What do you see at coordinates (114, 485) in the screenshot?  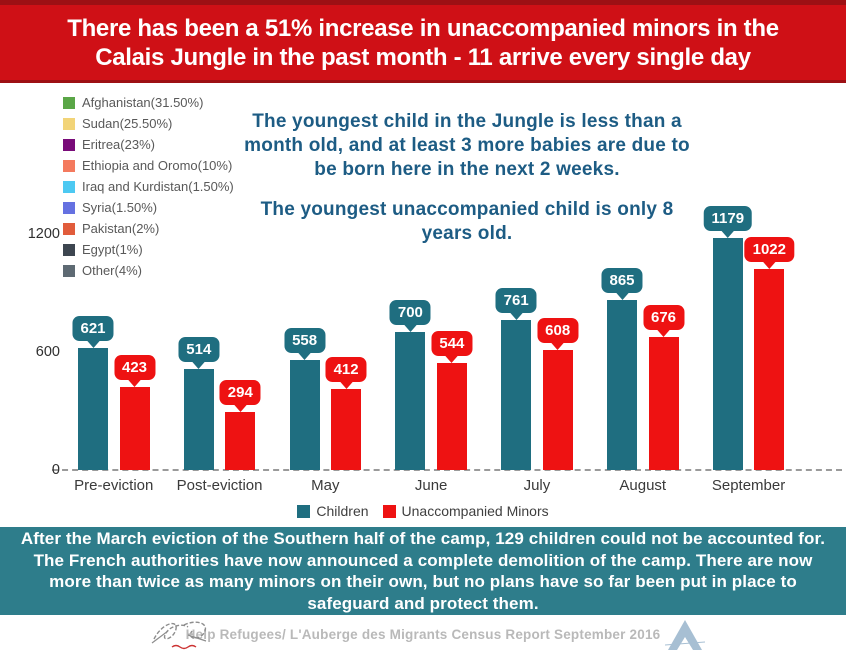 I see `category-label: Pre-eviction` at bounding box center [114, 485].